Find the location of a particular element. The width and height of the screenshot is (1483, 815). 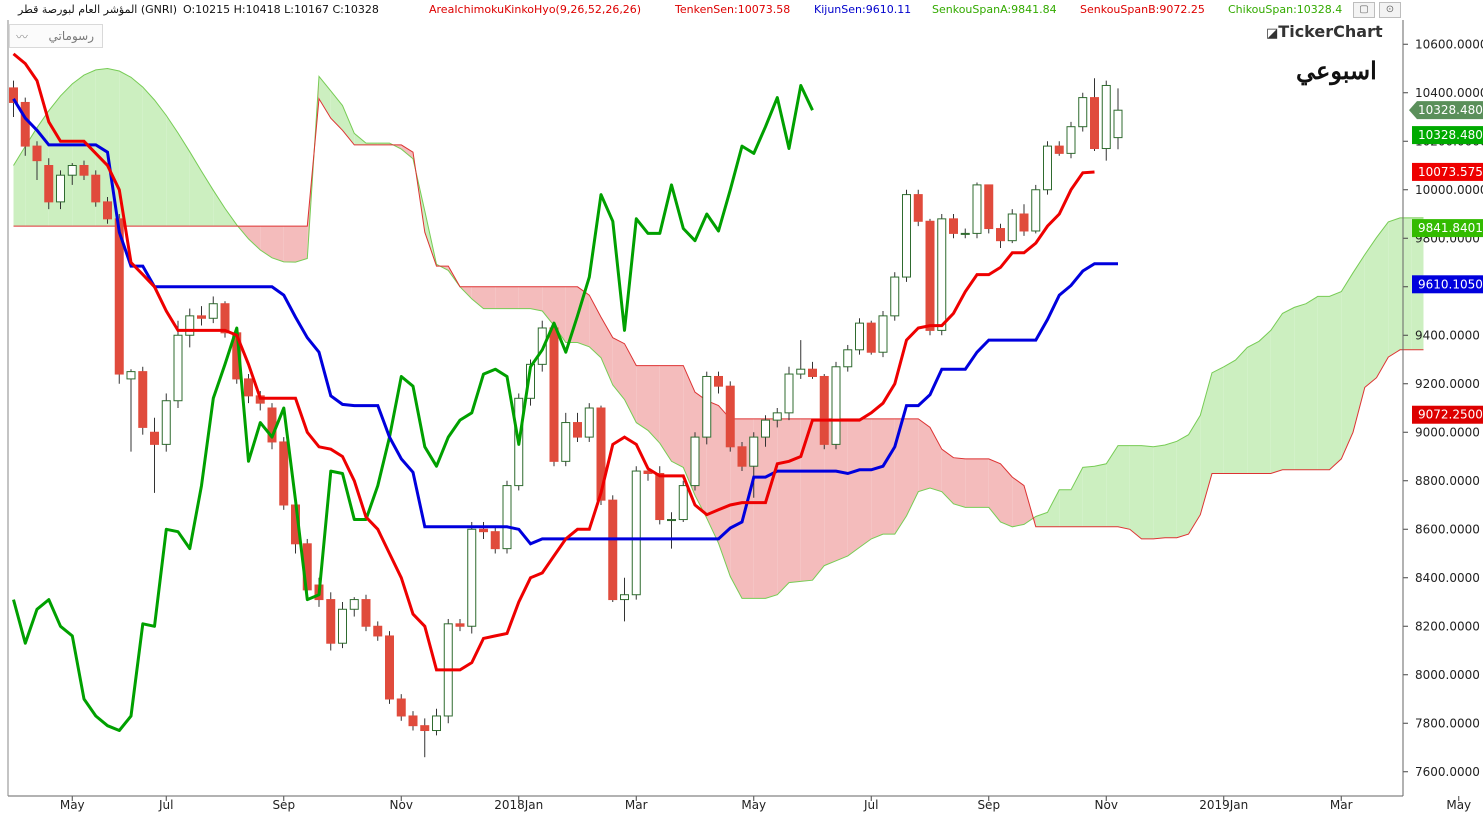

y-tick-label: 8400.0000 is located at coordinates (1447, 578).